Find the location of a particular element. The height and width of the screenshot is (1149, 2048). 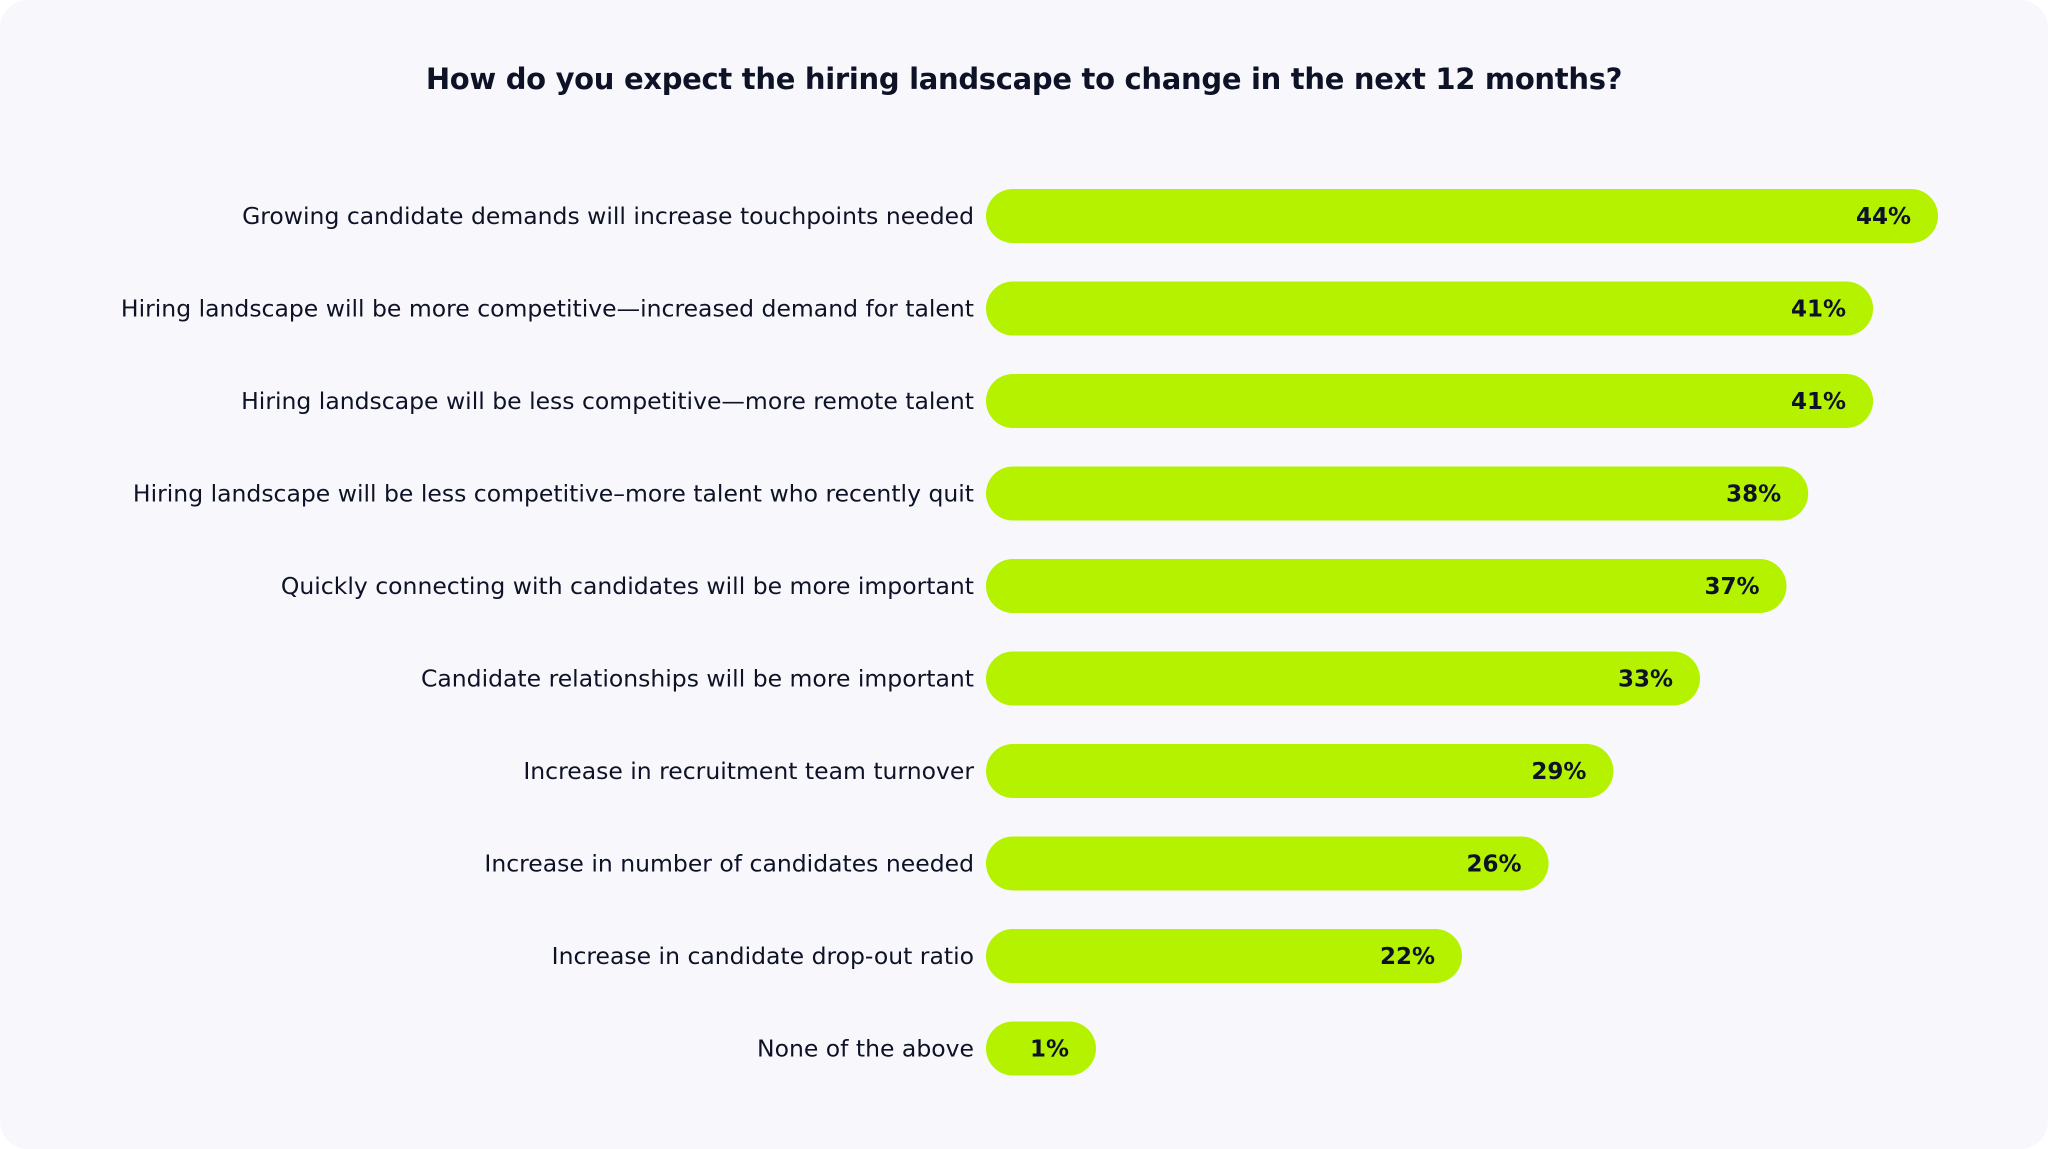

value-label: 37% is located at coordinates (1731, 587).